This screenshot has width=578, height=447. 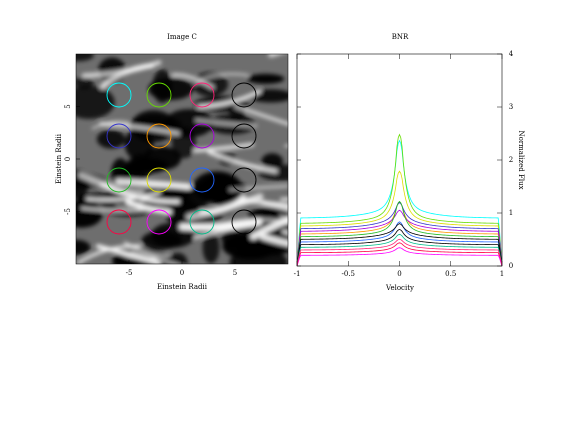 What do you see at coordinates (68, 106) in the screenshot?
I see `image-y-tick-label: 5` at bounding box center [68, 106].